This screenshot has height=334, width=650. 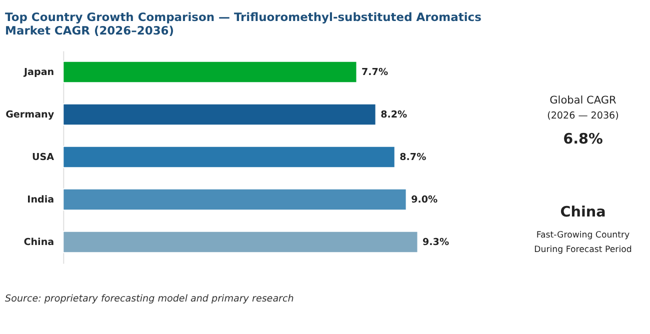 I want to click on data-label: 9.3%, so click(x=436, y=242).